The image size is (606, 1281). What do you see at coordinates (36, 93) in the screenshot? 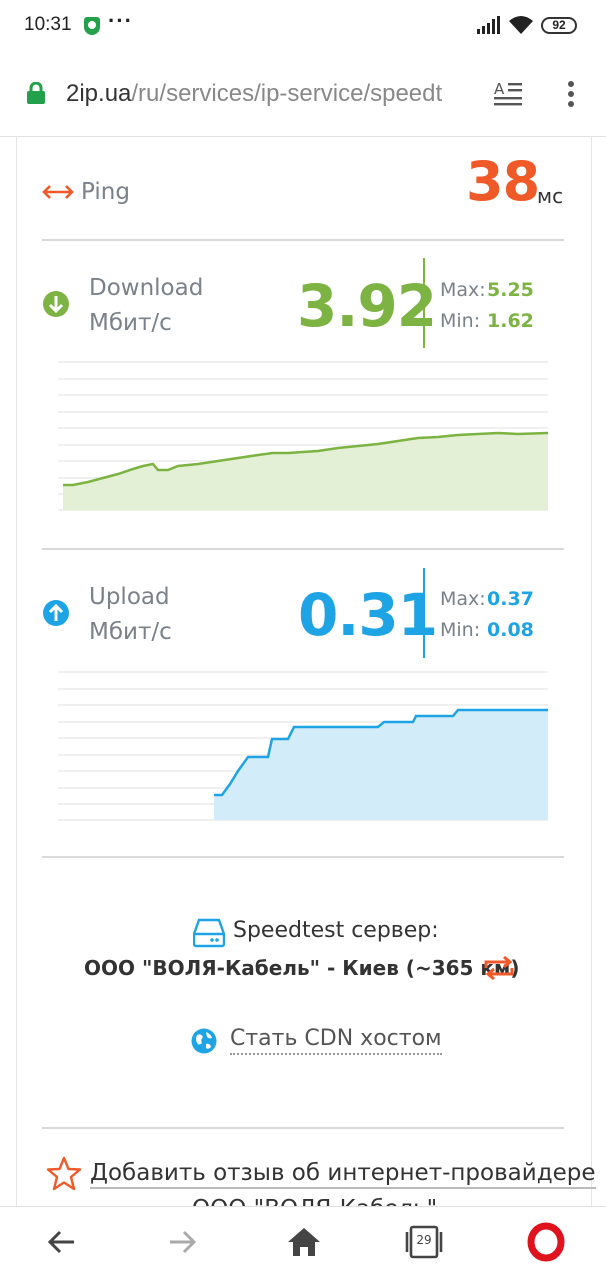
I see `lock-icon` at bounding box center [36, 93].